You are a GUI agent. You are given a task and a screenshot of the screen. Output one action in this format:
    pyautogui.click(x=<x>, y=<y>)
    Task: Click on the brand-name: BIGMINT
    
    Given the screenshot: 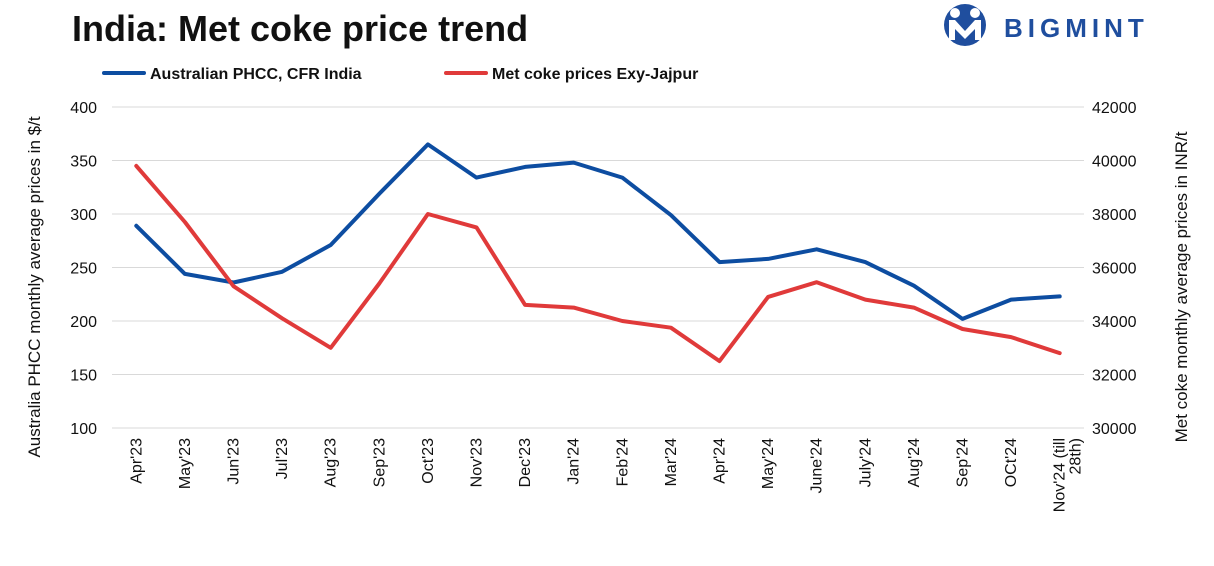 What is the action you would take?
    pyautogui.click(x=1076, y=28)
    